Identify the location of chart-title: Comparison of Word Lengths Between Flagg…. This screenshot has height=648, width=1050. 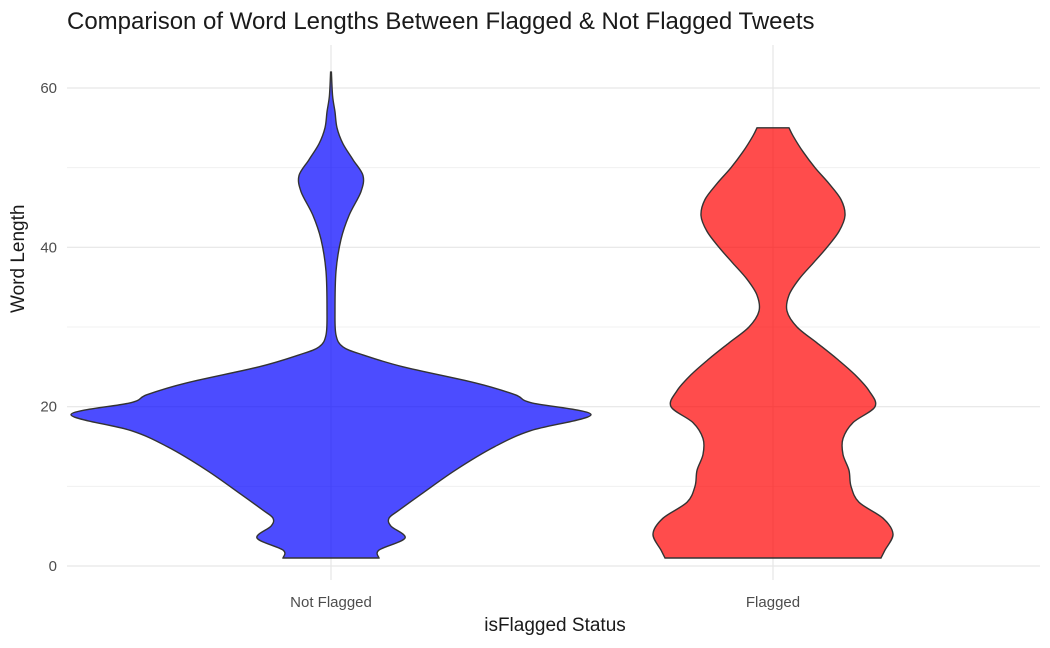
(441, 21).